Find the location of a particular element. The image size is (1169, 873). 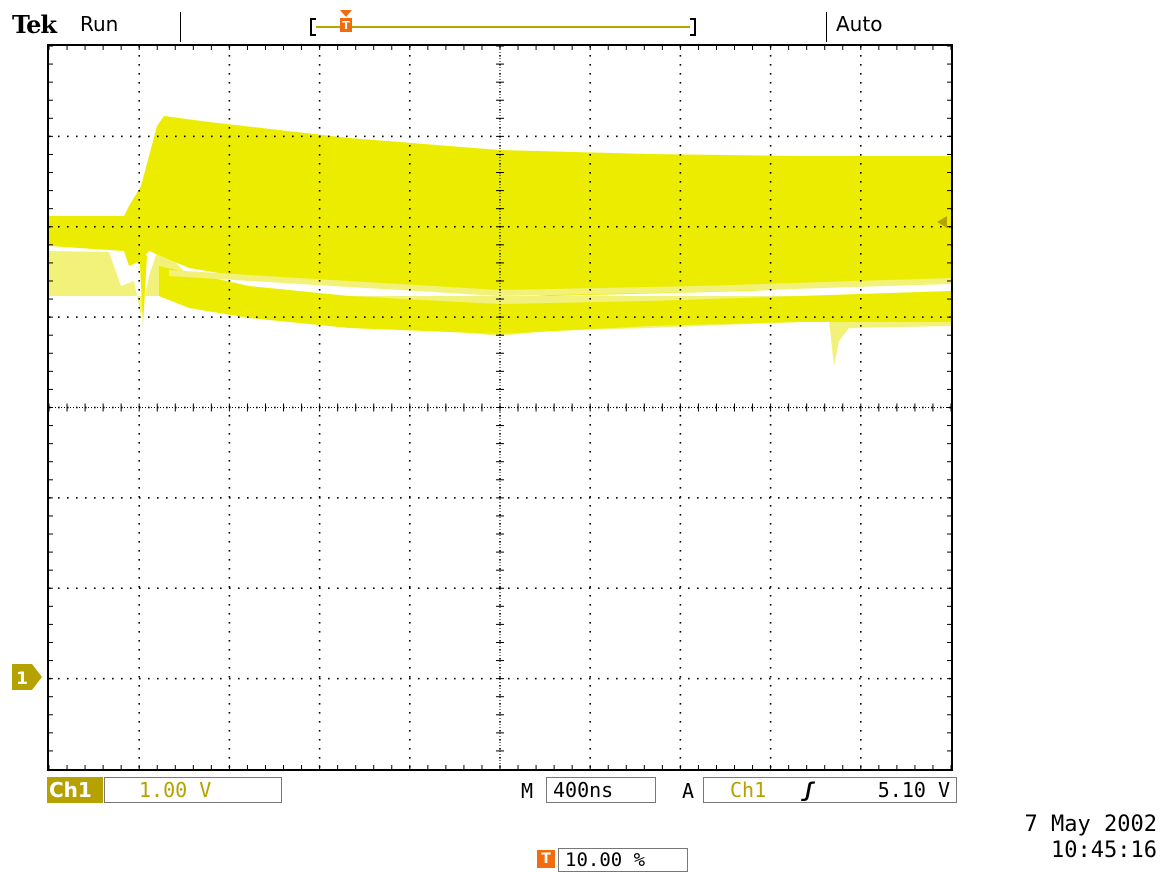

trigger-position-icon: T is located at coordinates (546, 859).